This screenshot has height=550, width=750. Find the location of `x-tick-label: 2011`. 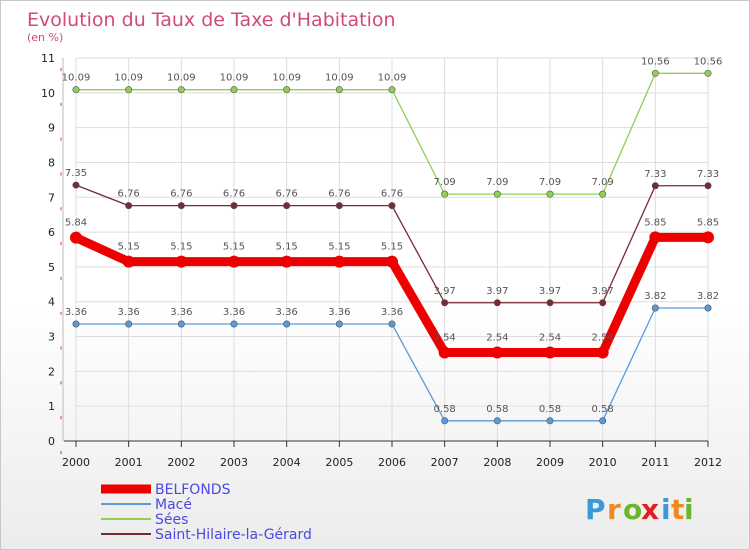

x-tick-label: 2011 is located at coordinates (655, 462).